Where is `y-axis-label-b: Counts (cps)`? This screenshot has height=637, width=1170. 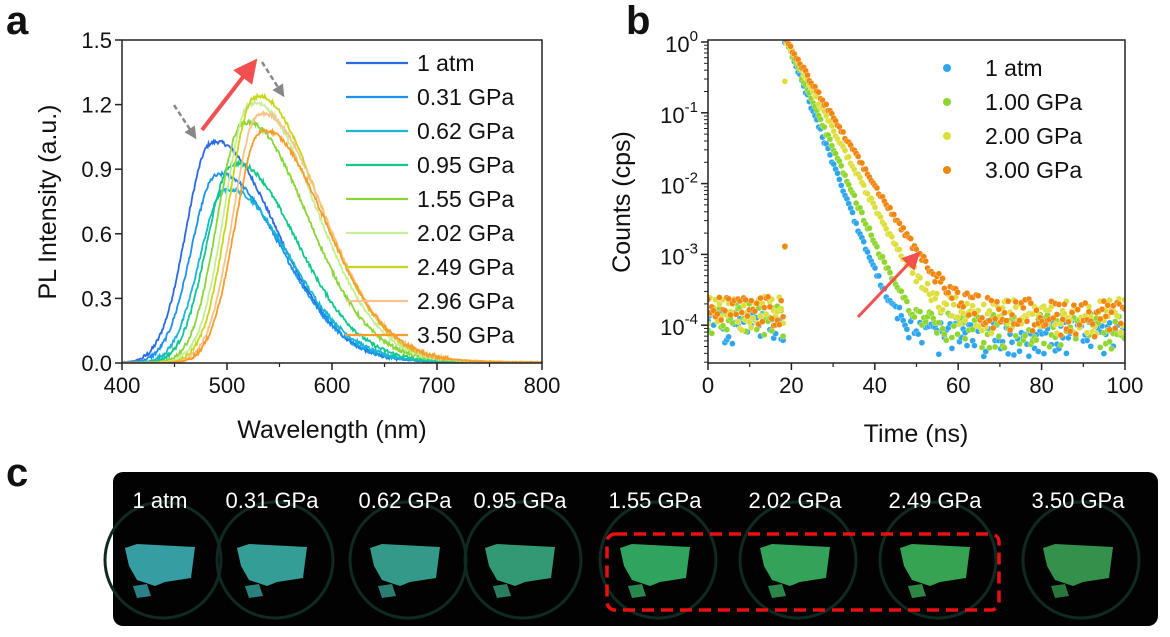
y-axis-label-b: Counts (cps) is located at coordinates (622, 202).